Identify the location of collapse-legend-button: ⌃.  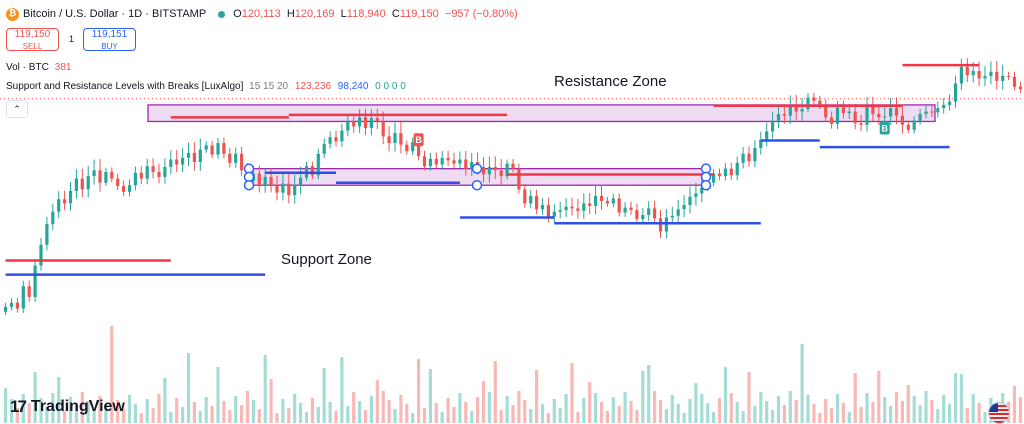
(17, 109).